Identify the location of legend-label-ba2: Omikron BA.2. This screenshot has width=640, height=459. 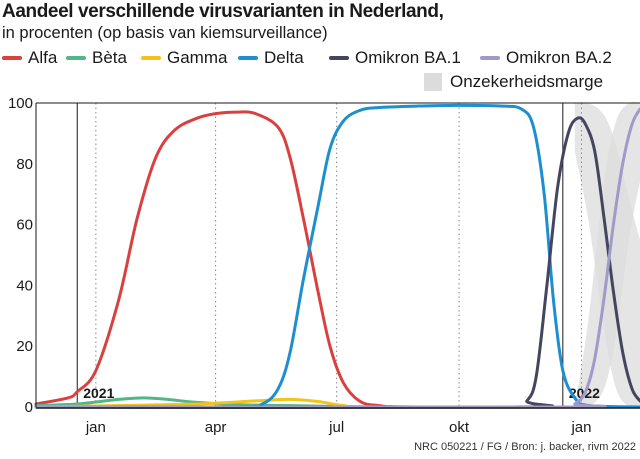
(559, 57).